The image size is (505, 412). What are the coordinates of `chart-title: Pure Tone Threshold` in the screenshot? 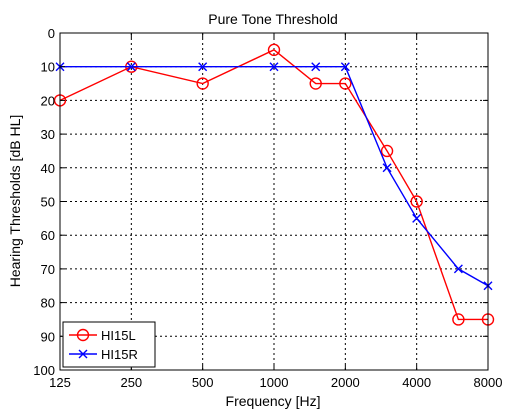 It's located at (272, 19).